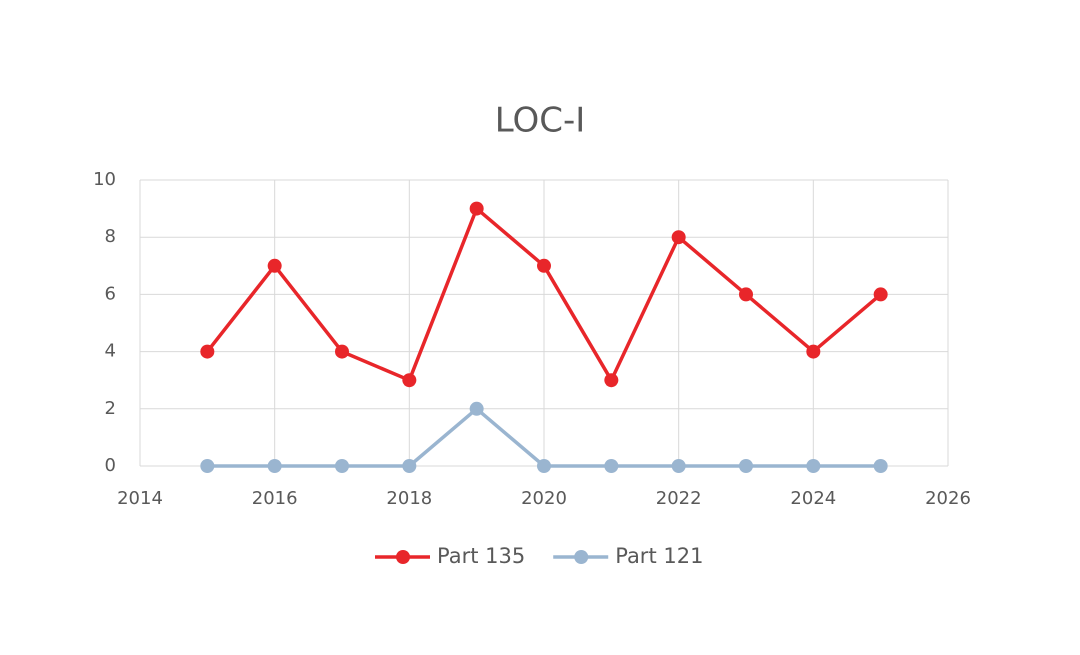  I want to click on x-tick-label: 2024, so click(813, 498).